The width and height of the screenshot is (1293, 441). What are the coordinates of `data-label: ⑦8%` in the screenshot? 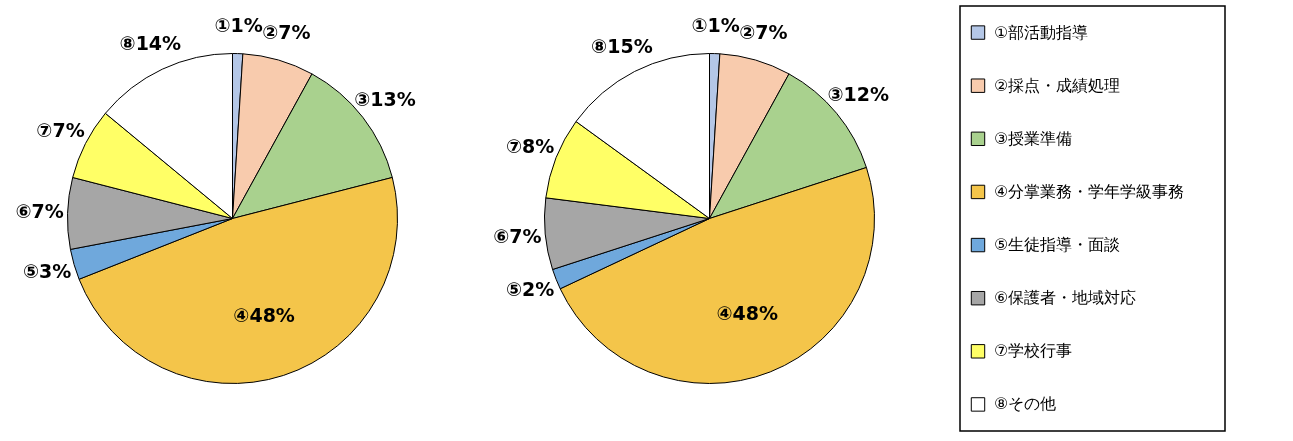 It's located at (530, 146).